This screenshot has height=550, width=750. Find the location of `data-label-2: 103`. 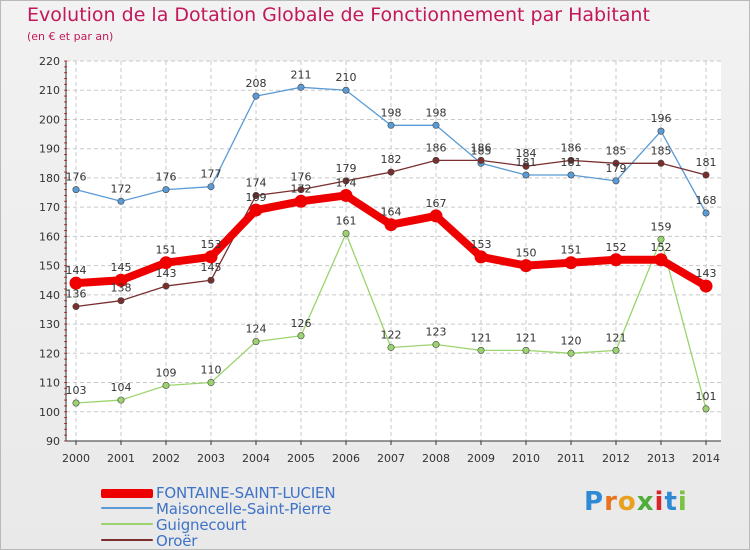

data-label-2: 103 is located at coordinates (76, 390).